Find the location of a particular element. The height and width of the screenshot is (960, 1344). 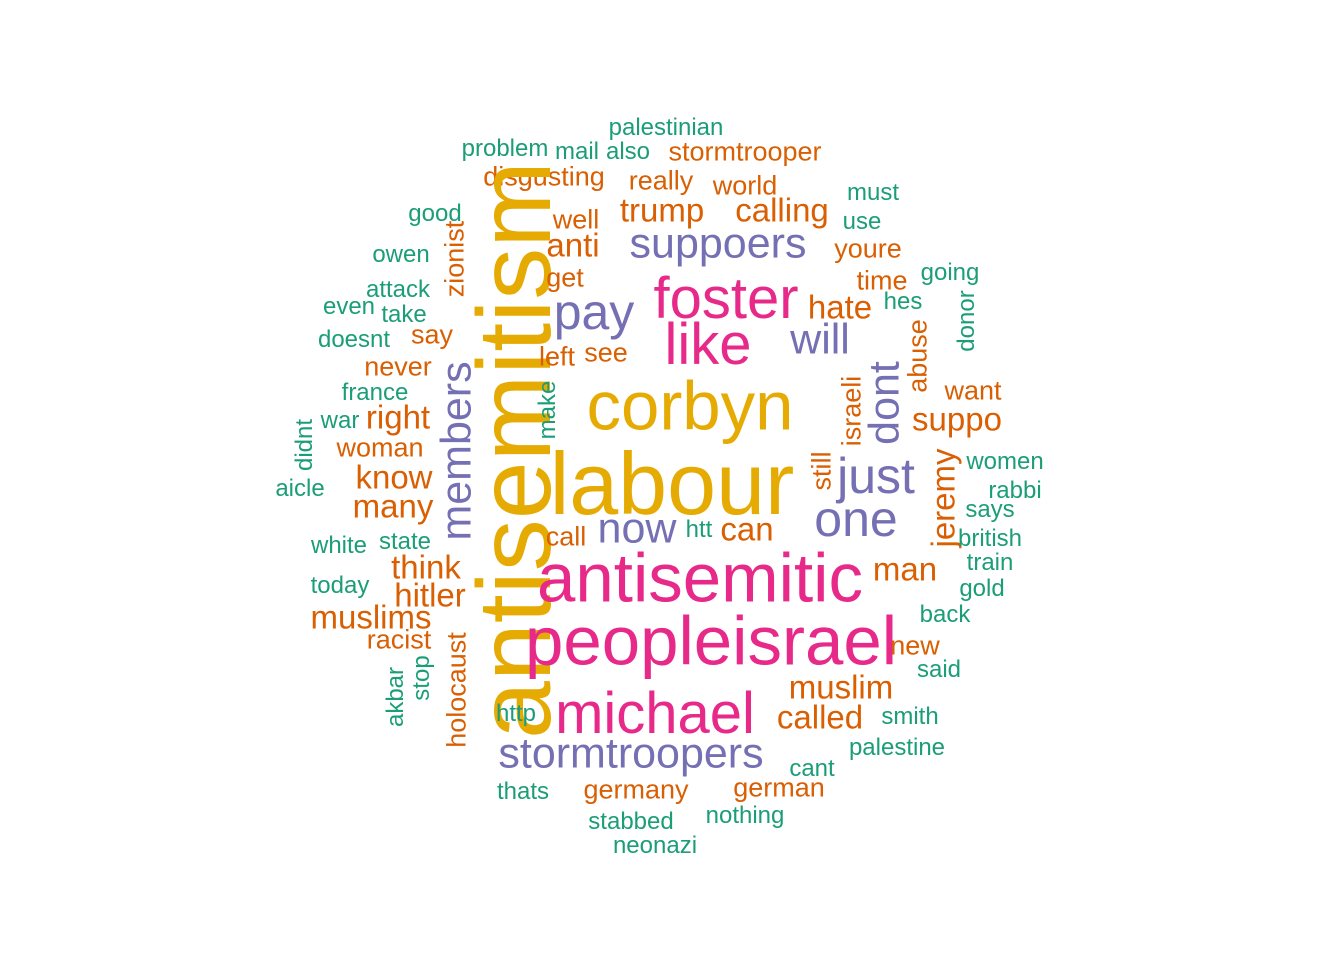

word-want: want is located at coordinates (973, 390).